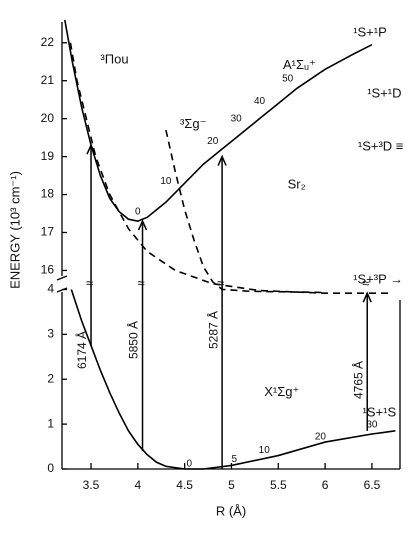 Image resolution: width=420 pixels, height=555 pixels. Describe the element at coordinates (81, 350) in the screenshot. I see `transition-label: 6174 Å` at that location.